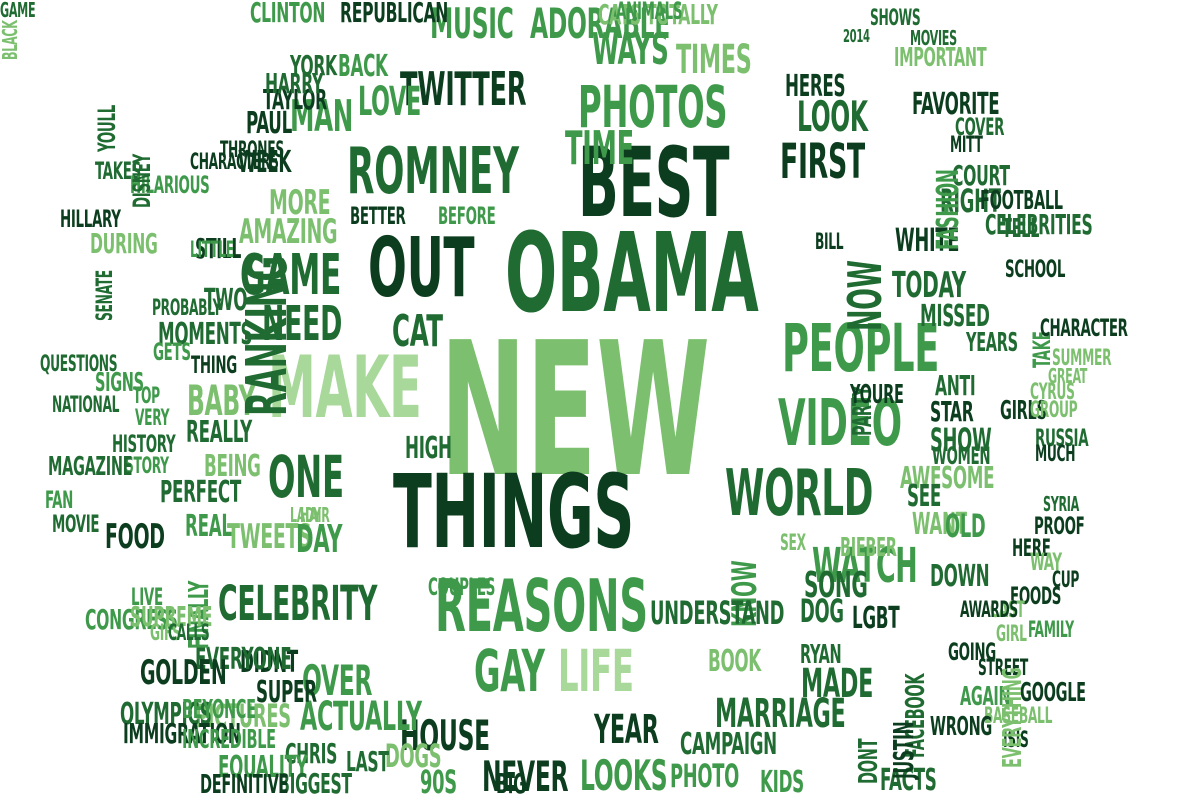  Describe the element at coordinates (200, 492) in the screenshot. I see `cloud-word: PERFECT` at that location.